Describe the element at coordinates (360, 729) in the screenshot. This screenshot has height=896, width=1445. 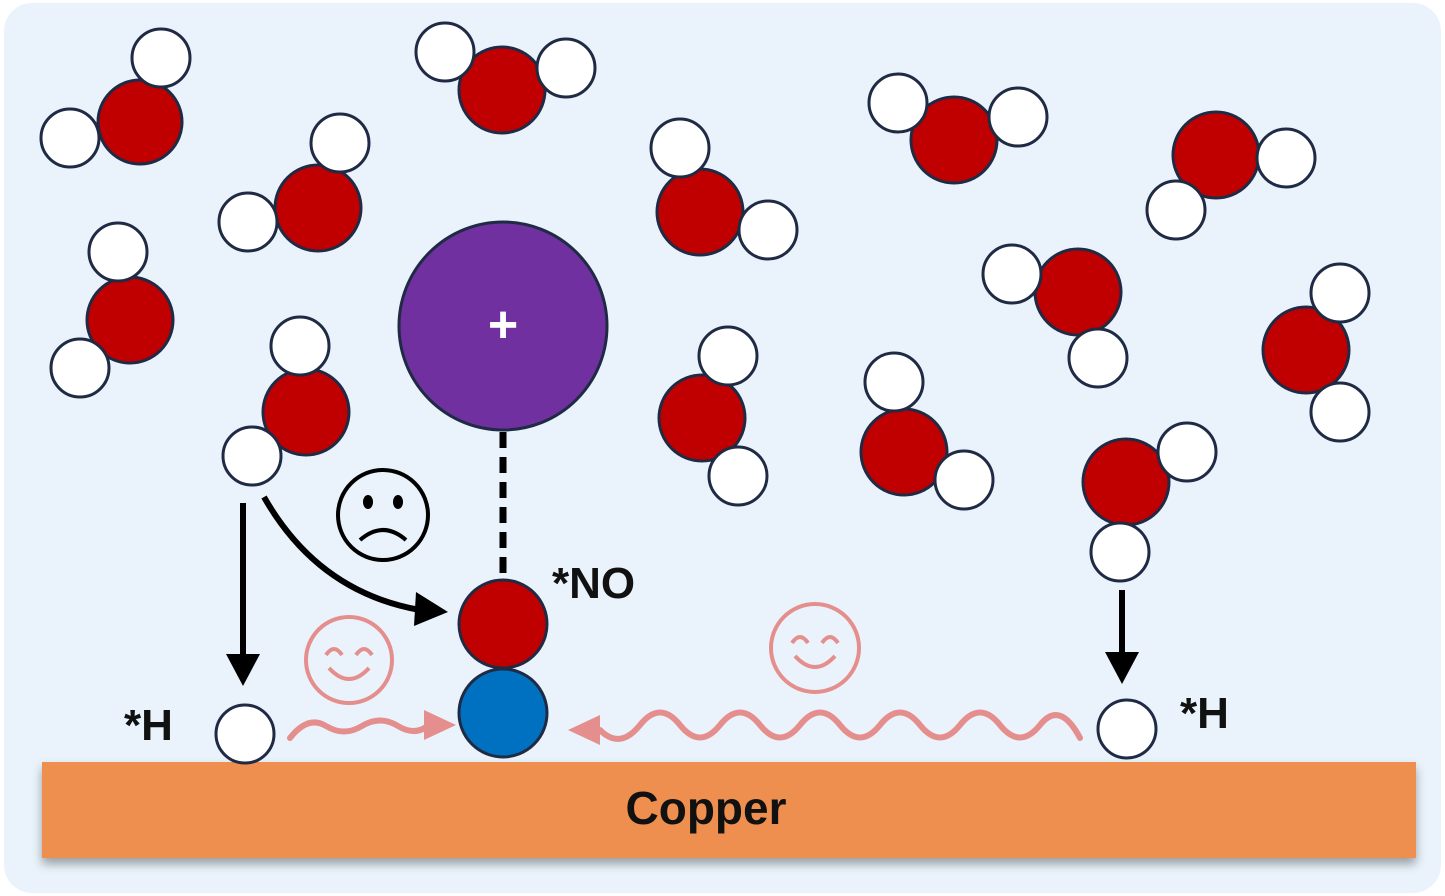
I see `migration-arrow-left` at that location.